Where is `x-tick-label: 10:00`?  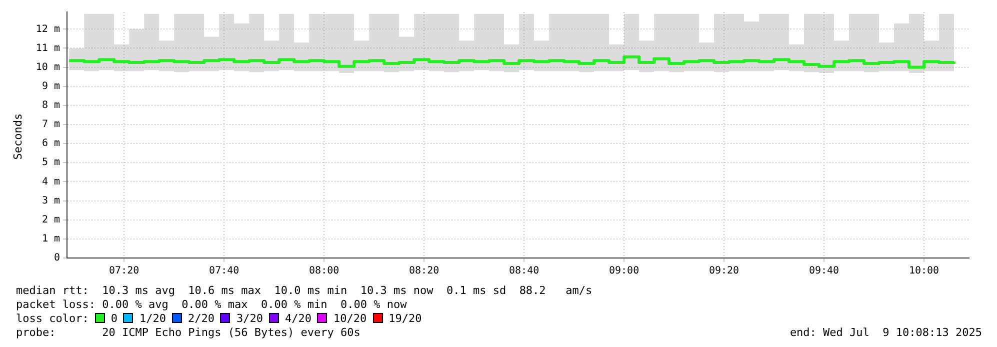 x-tick-label: 10:00 is located at coordinates (924, 271).